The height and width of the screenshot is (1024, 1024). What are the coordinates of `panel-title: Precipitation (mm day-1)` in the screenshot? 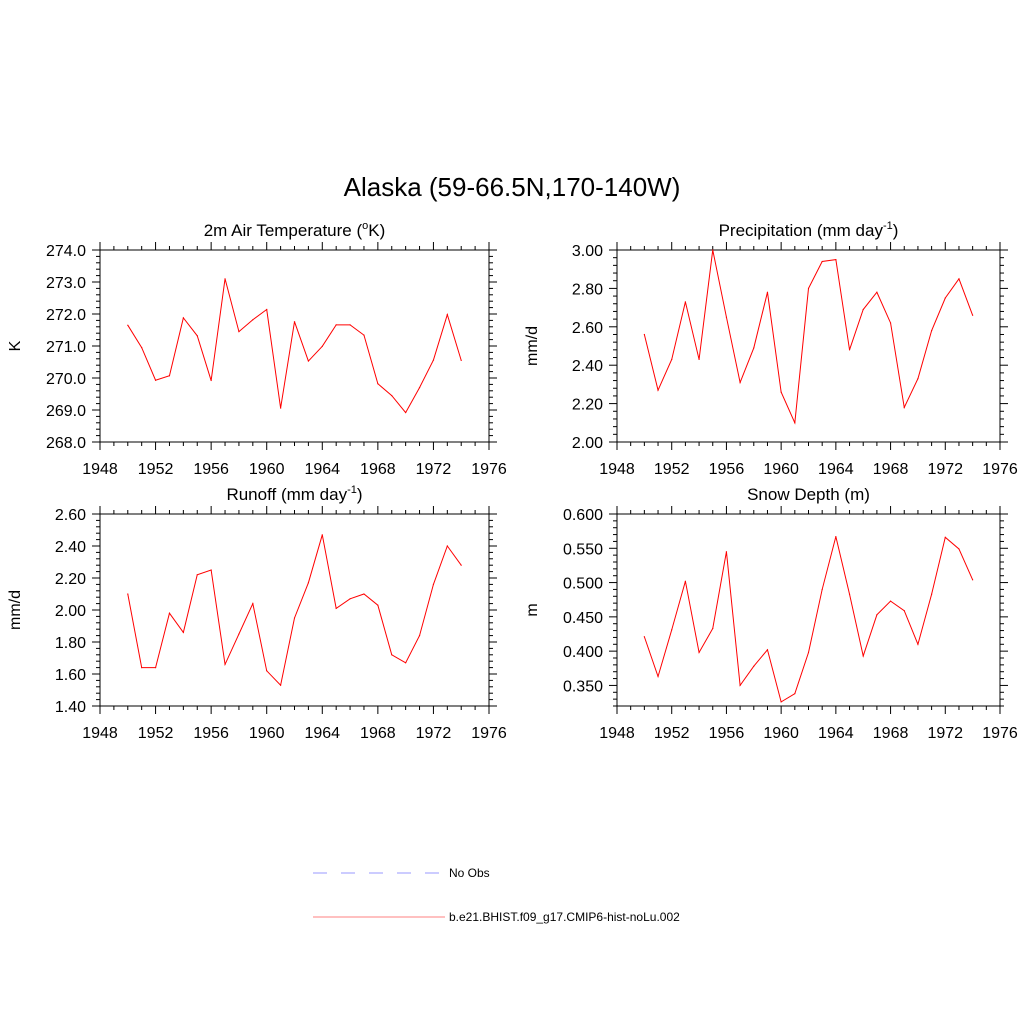 It's located at (809, 230).